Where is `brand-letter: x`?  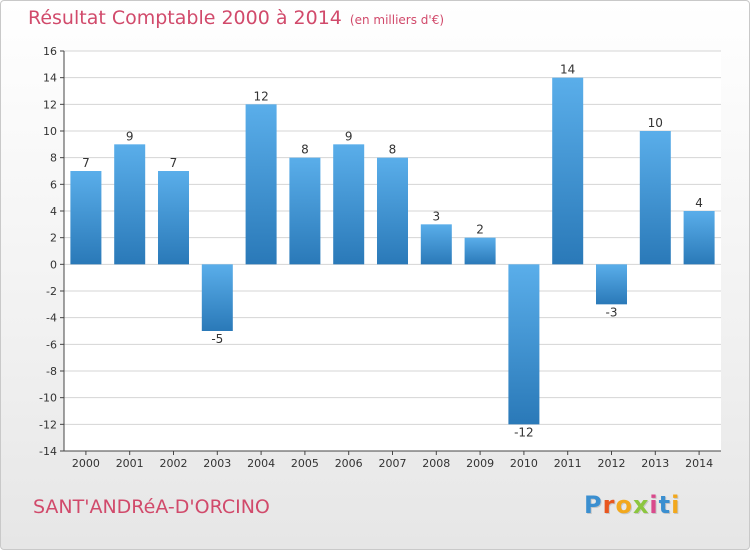 brand-letter: x is located at coordinates (641, 505).